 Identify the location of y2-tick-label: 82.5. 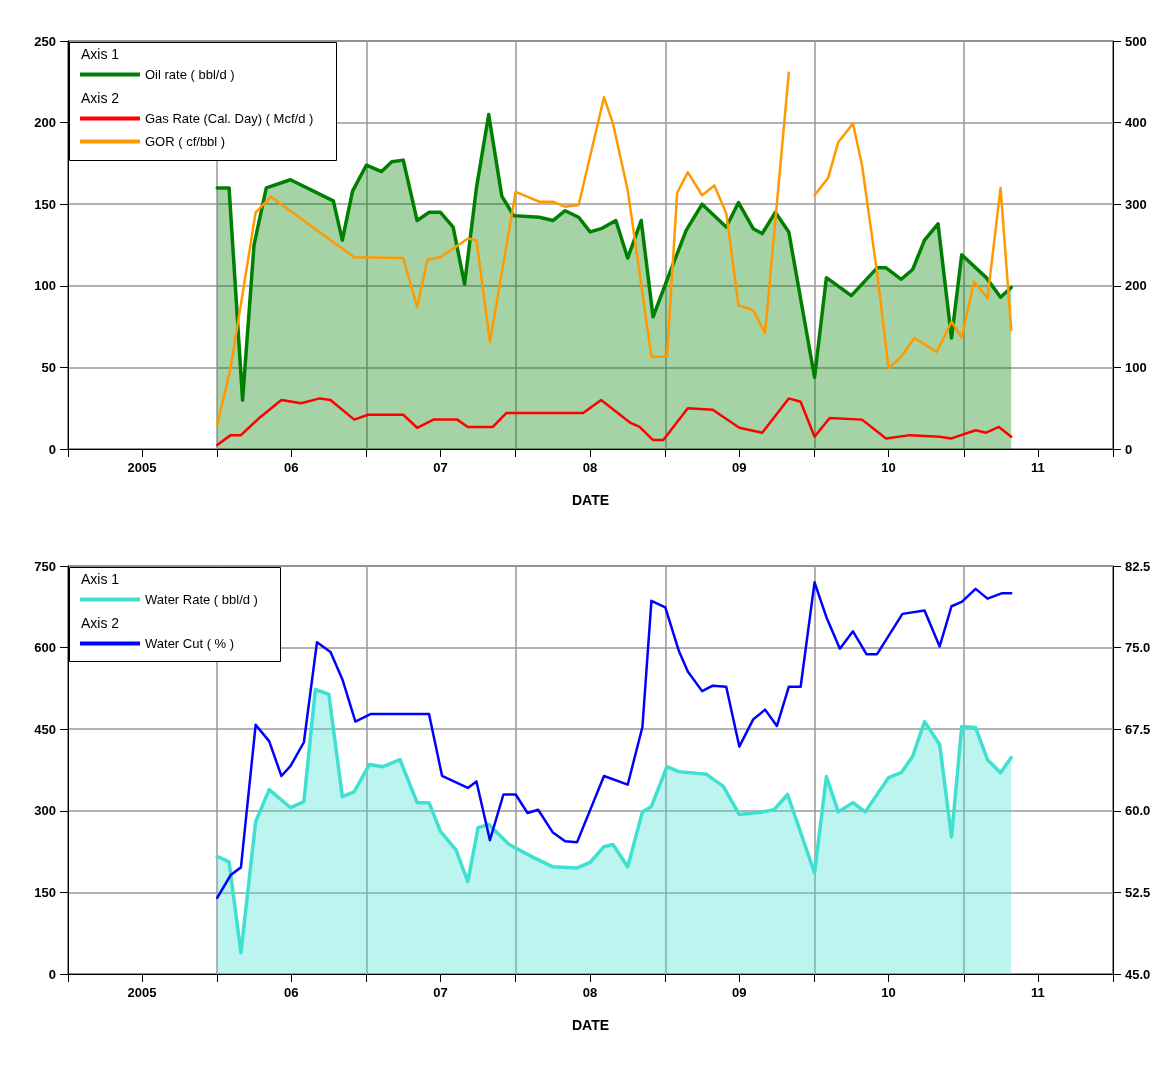
(1138, 566).